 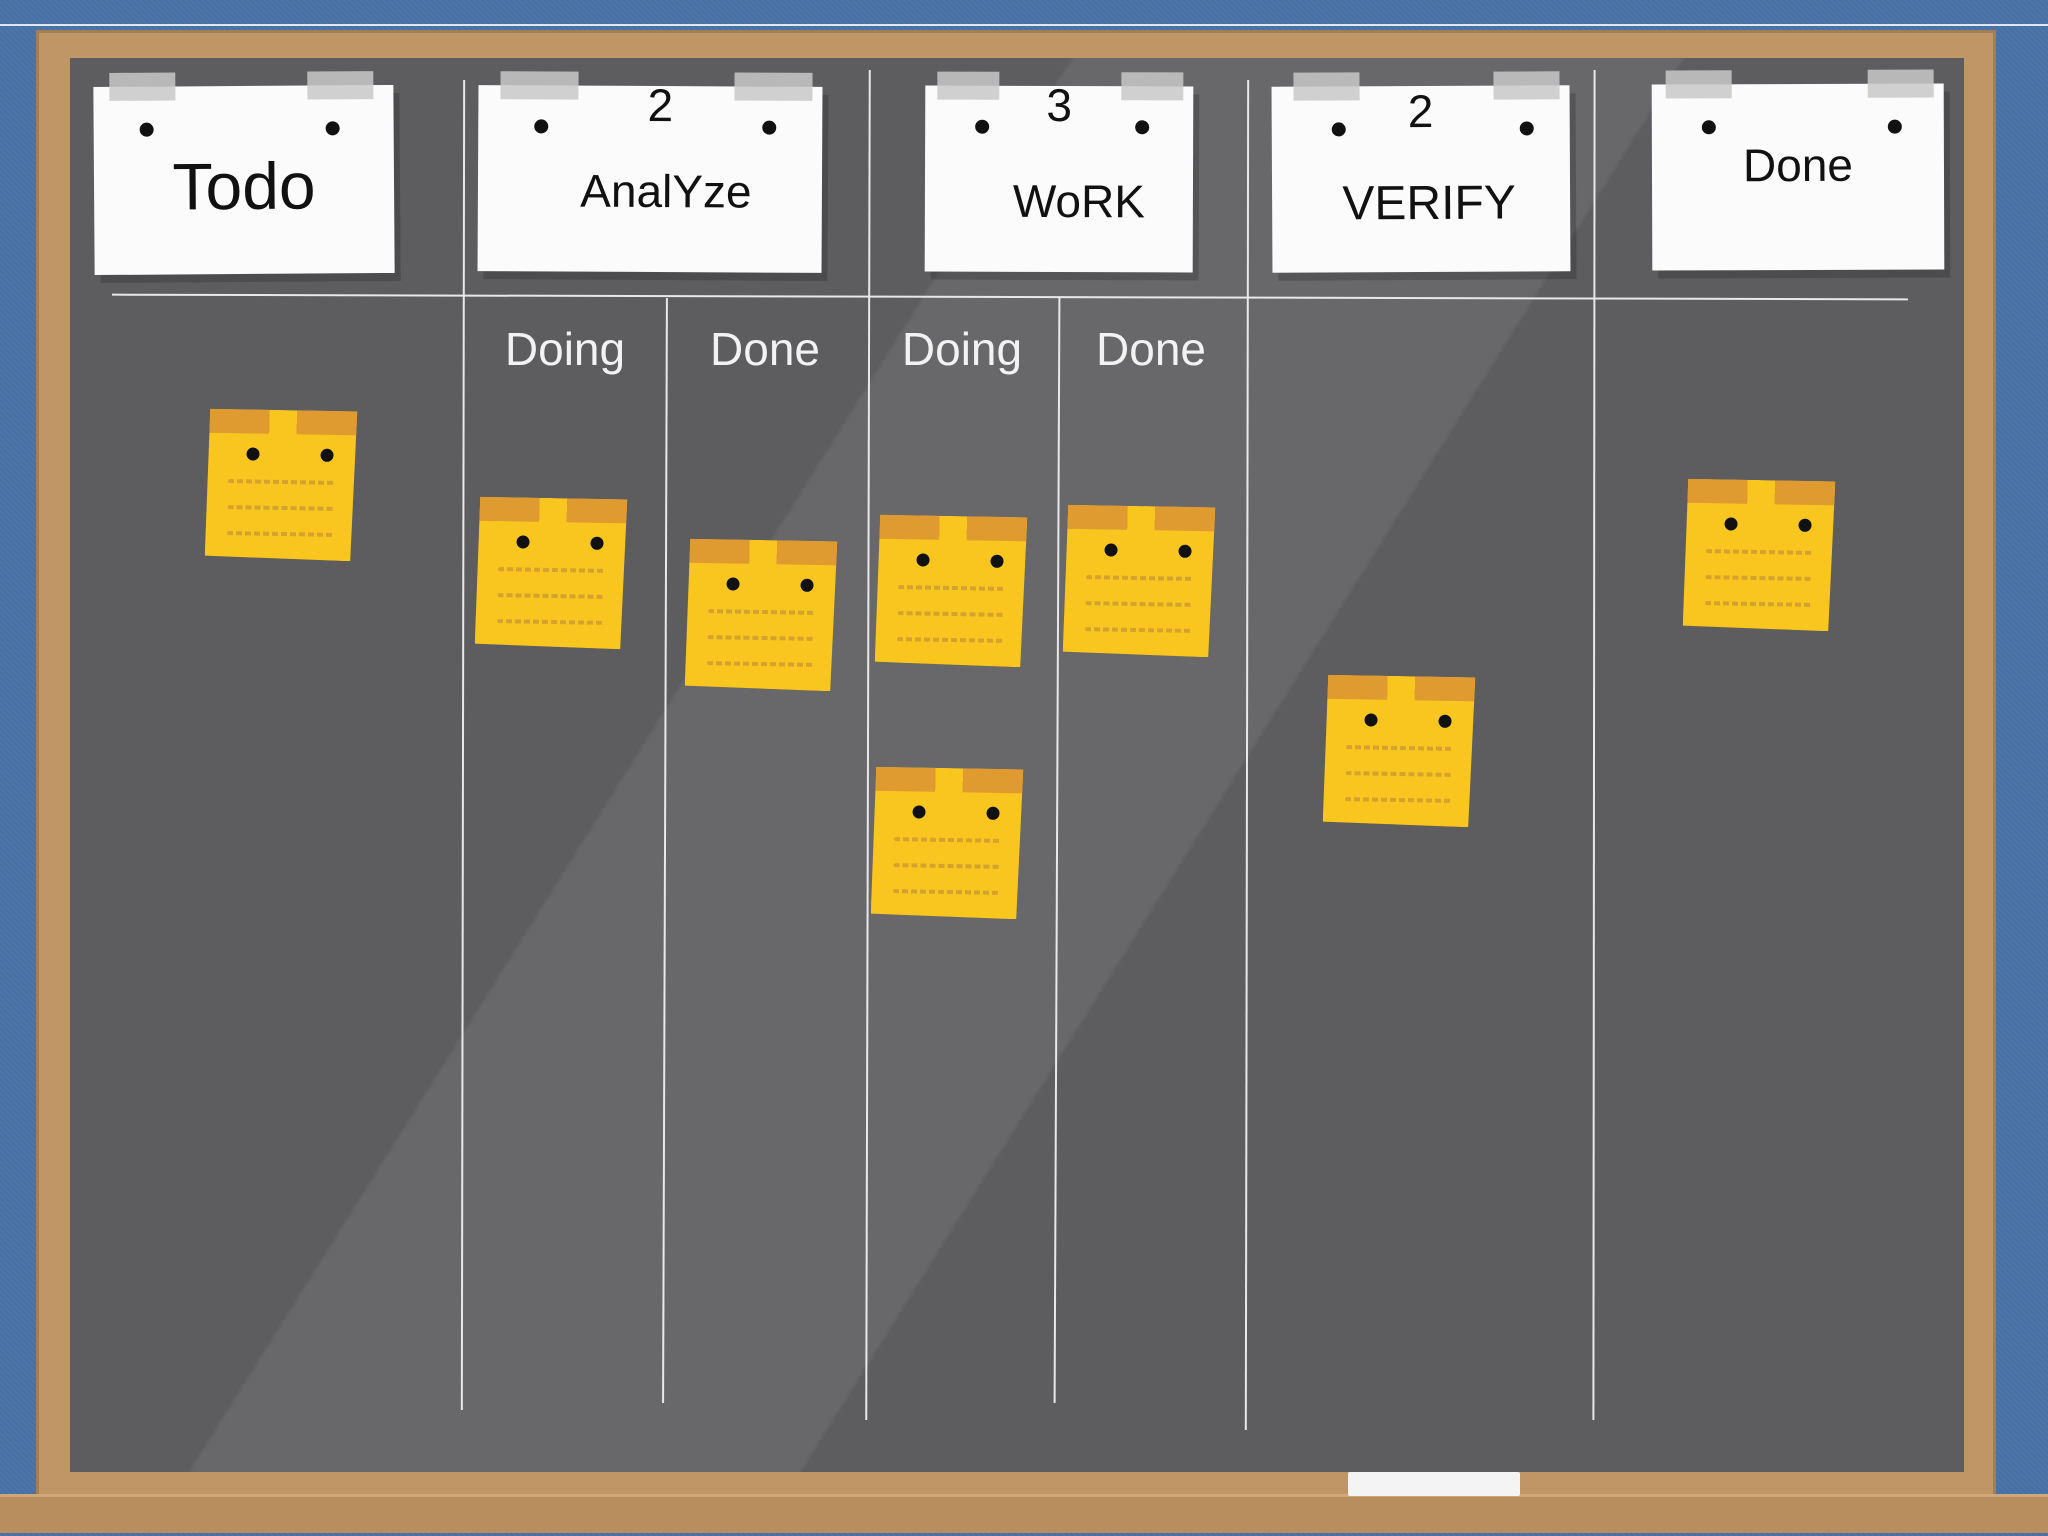 What do you see at coordinates (1024, 1513) in the screenshot?
I see `chalk-ledge` at bounding box center [1024, 1513].